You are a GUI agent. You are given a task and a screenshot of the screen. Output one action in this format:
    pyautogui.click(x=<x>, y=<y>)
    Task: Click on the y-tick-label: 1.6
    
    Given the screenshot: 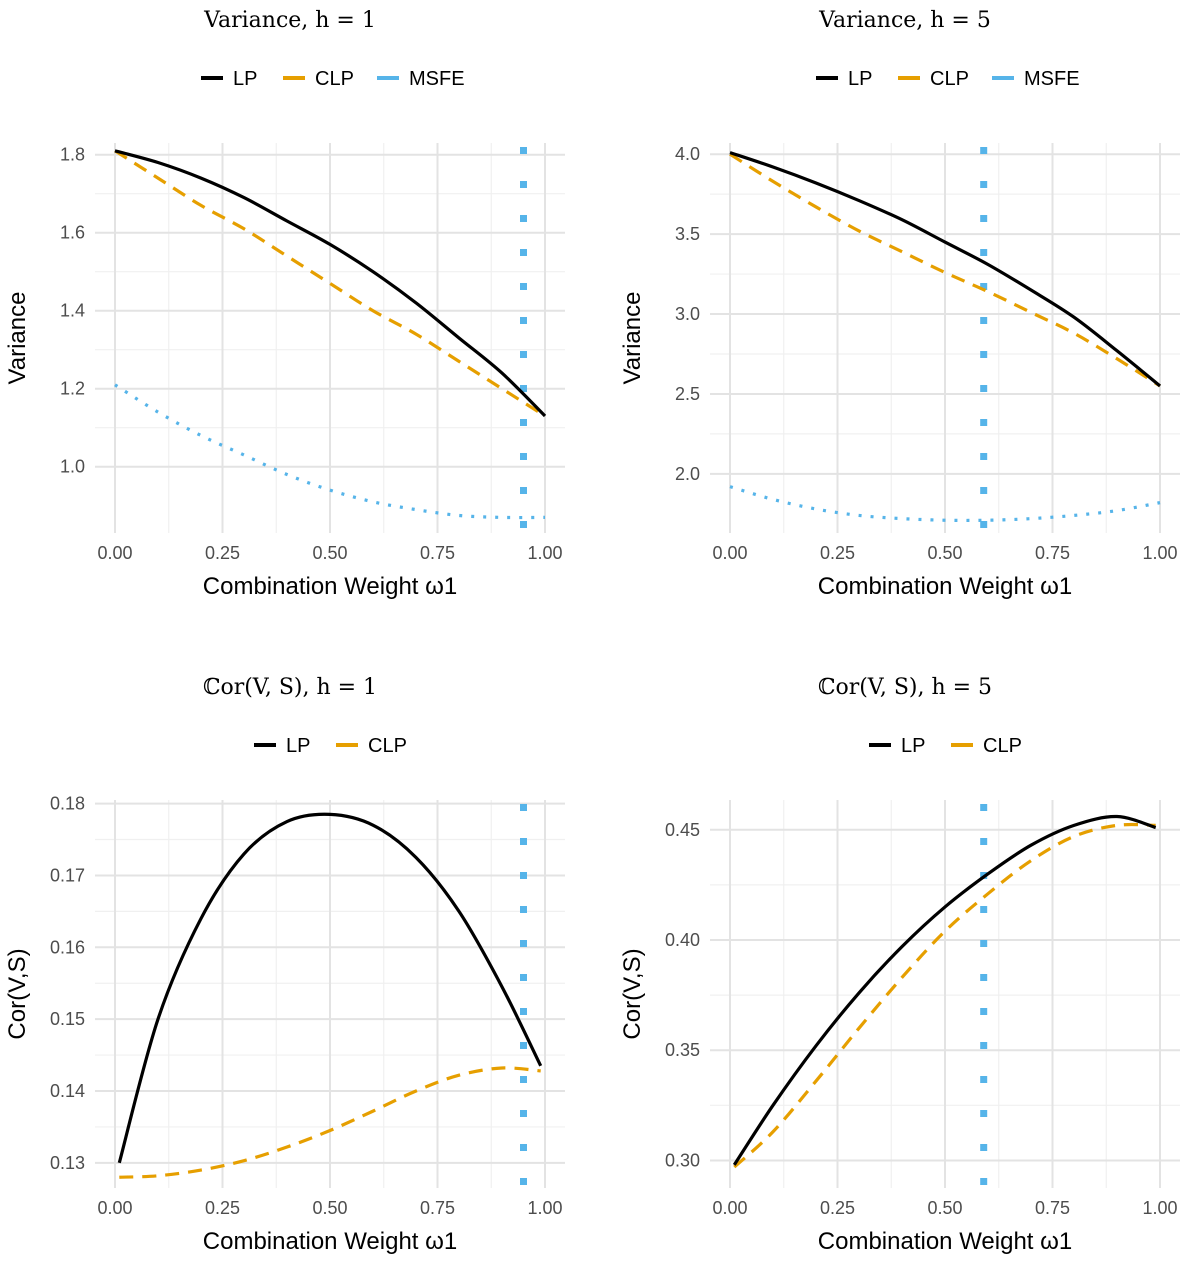 What is the action you would take?
    pyautogui.click(x=72, y=233)
    